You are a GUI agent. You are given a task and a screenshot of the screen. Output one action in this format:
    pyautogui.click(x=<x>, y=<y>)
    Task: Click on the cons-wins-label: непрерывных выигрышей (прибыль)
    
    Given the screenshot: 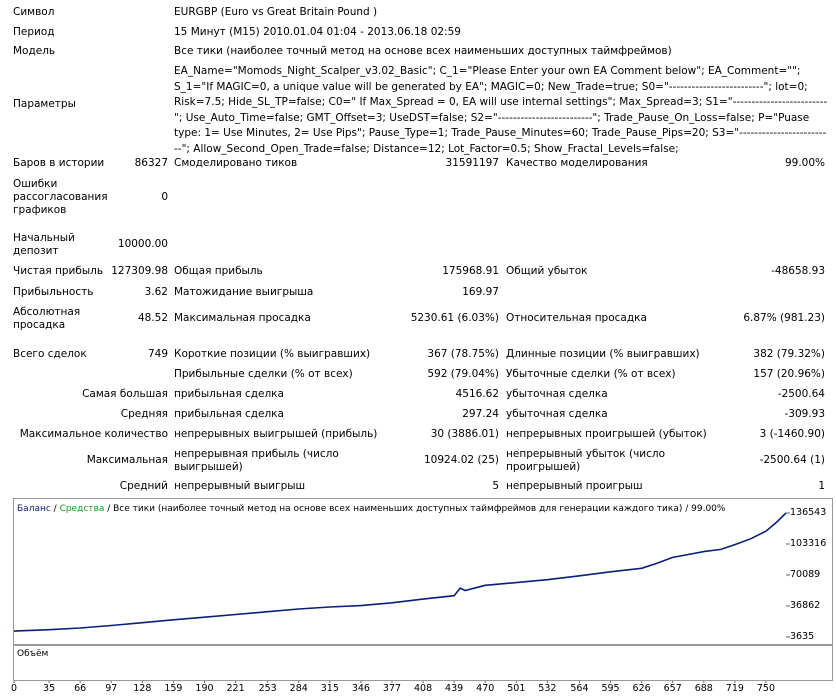 What is the action you would take?
    pyautogui.click(x=276, y=434)
    